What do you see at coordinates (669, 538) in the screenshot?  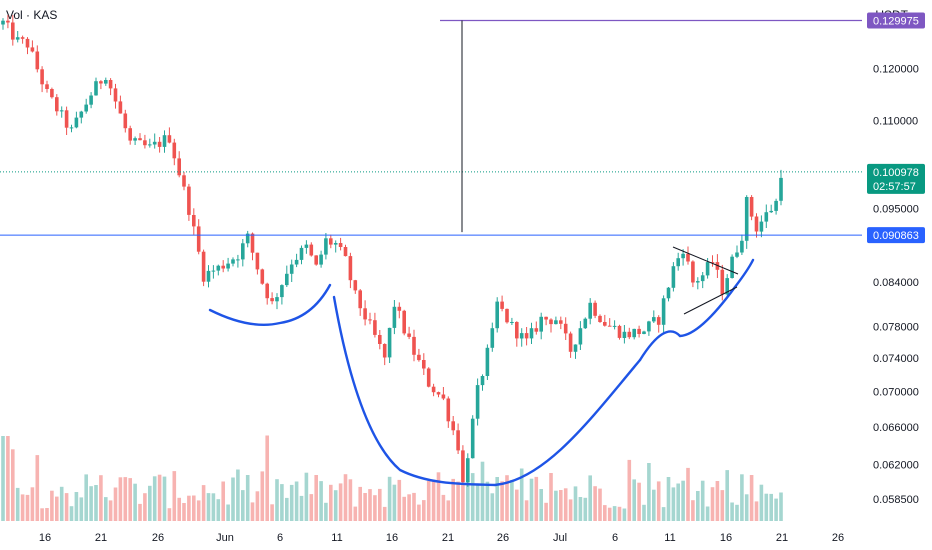 I see `x-tick-label: 11` at bounding box center [669, 538].